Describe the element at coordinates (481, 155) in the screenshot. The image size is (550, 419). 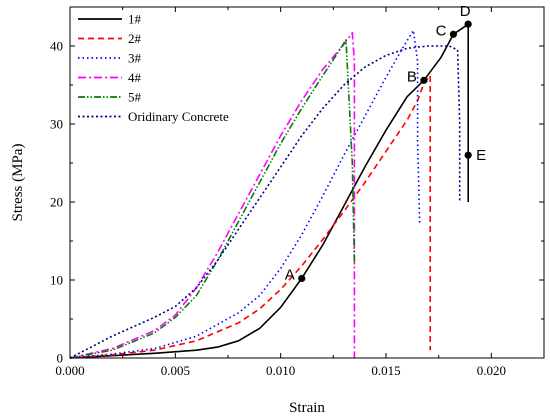
I see `point-label-e: E` at that location.